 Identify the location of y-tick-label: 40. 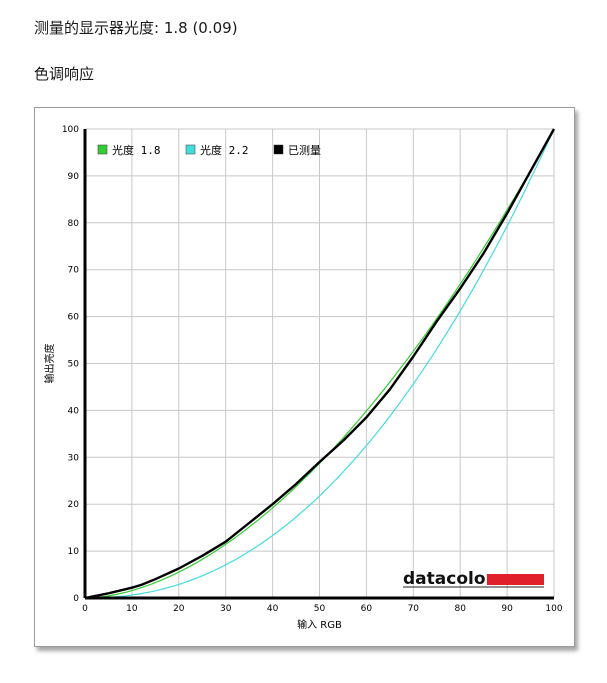
(74, 411).